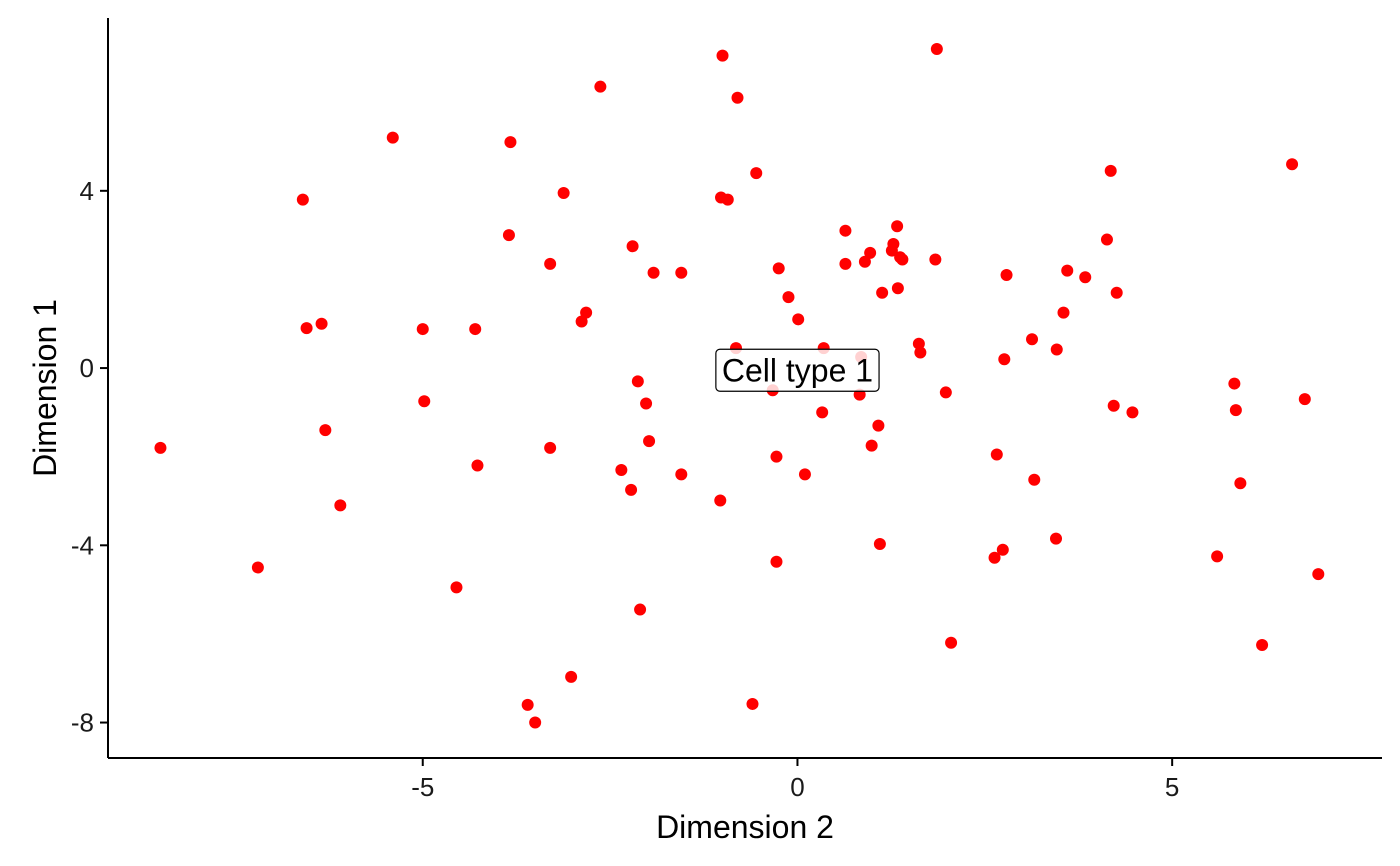  I want to click on annotation-label: Cell type 1, so click(797, 370).